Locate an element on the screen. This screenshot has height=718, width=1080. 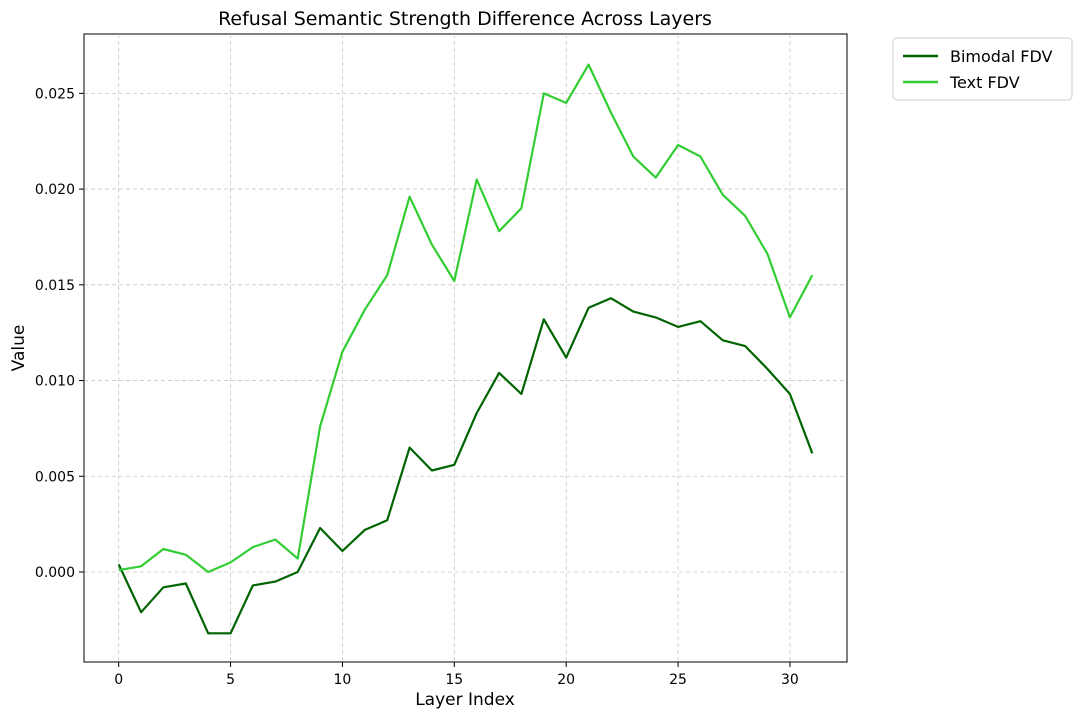
legend: Bimodal FDV Text FDV is located at coordinates (982, 69).